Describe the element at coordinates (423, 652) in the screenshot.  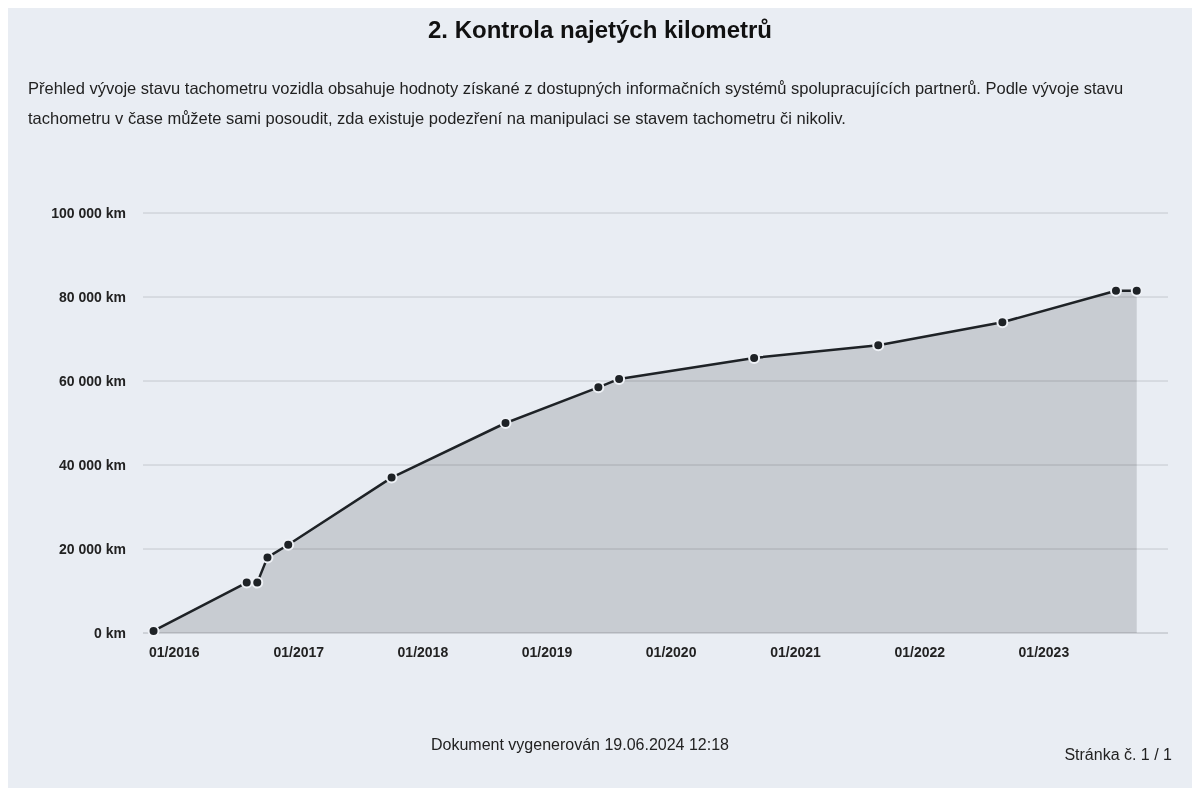
I see `x-tick-label: 01/2018` at that location.